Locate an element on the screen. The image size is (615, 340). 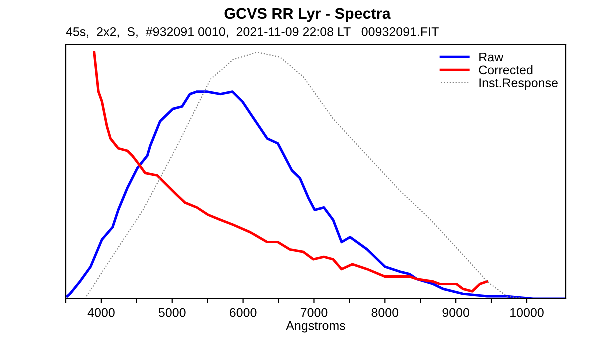
legend-label: Raw is located at coordinates (492, 57).